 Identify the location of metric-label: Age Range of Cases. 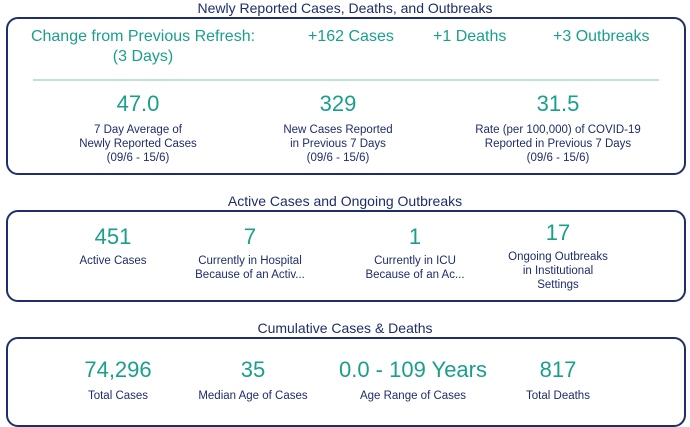
(413, 396).